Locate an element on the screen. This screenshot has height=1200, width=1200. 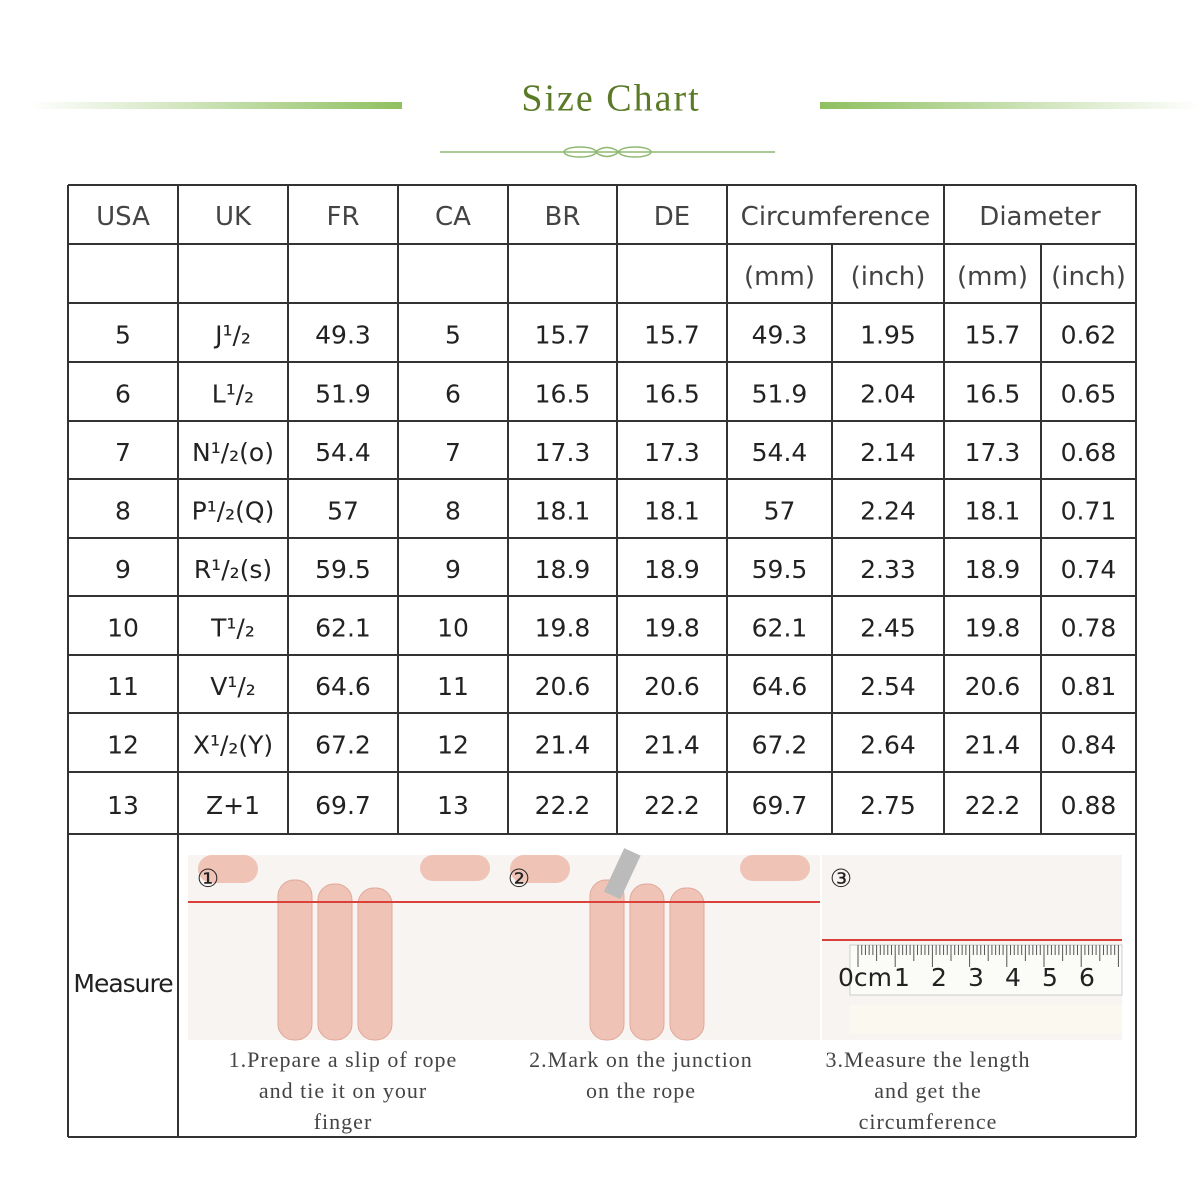
ornament is located at coordinates (607, 152).